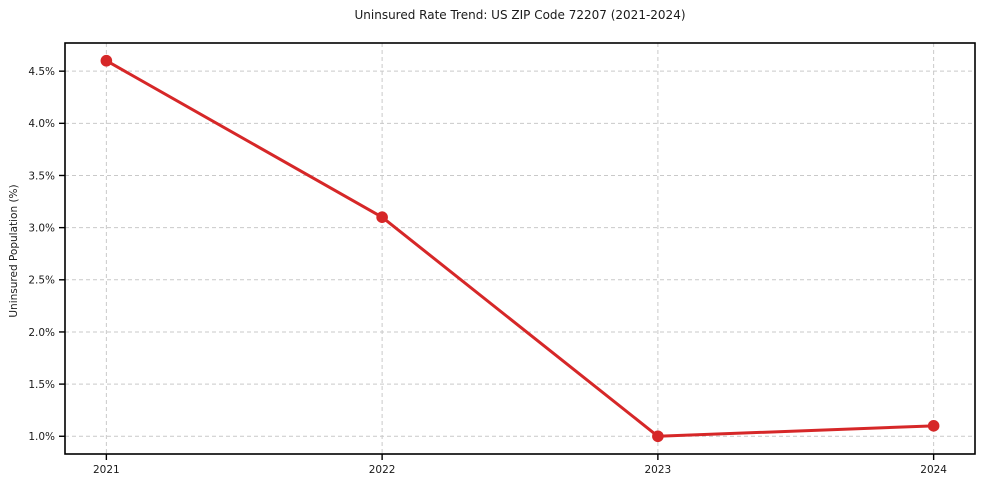 Image resolution: width=989 pixels, height=490 pixels. I want to click on y-tick-label: 3.5%, so click(41, 176).